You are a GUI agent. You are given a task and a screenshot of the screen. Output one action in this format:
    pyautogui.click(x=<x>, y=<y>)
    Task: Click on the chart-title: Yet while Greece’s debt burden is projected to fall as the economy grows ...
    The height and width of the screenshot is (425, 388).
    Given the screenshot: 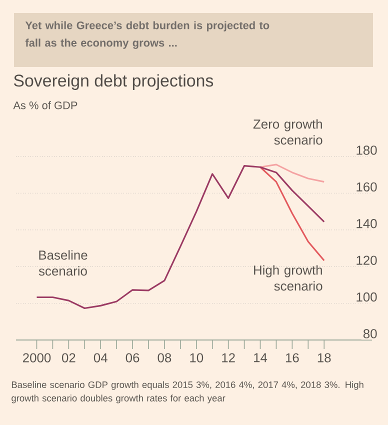 What is the action you would take?
    pyautogui.click(x=147, y=35)
    